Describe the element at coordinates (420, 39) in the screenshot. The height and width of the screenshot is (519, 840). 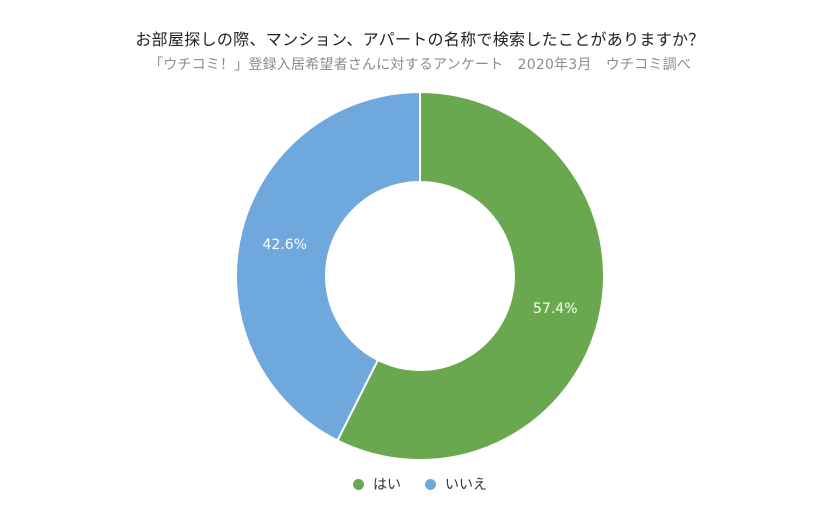
I see `chart-title: お部屋探しの際、マンション、アパートの名称で検索したことがありますか？` at that location.